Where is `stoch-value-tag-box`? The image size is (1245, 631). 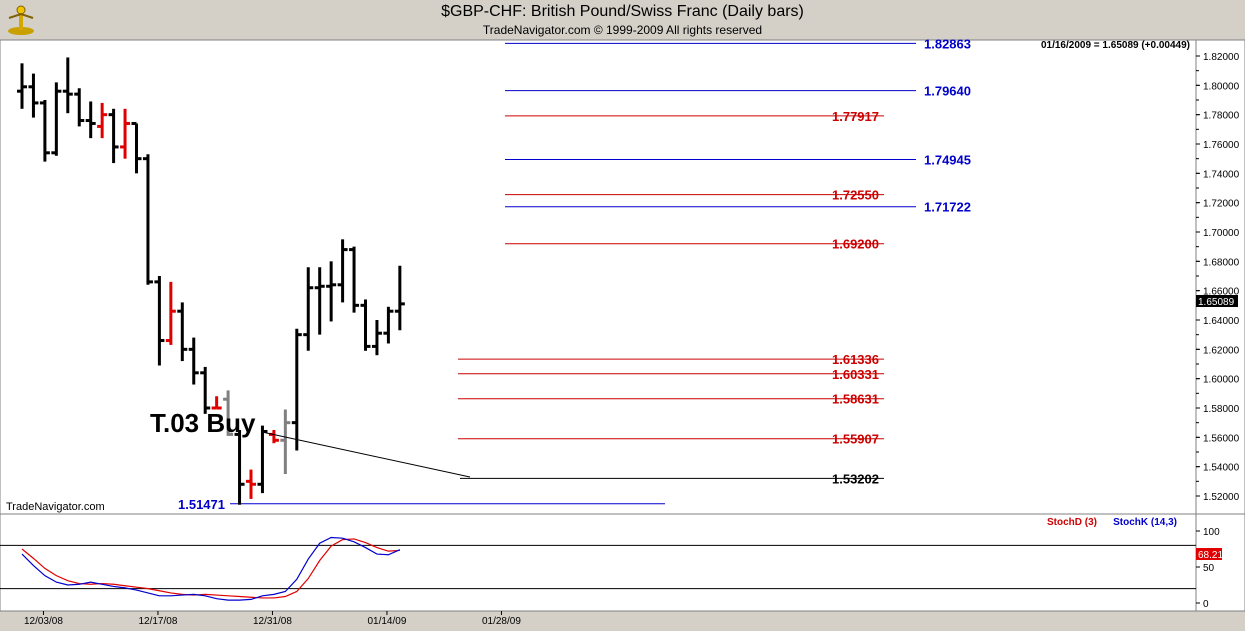
stoch-value-tag-box is located at coordinates (1209, 554).